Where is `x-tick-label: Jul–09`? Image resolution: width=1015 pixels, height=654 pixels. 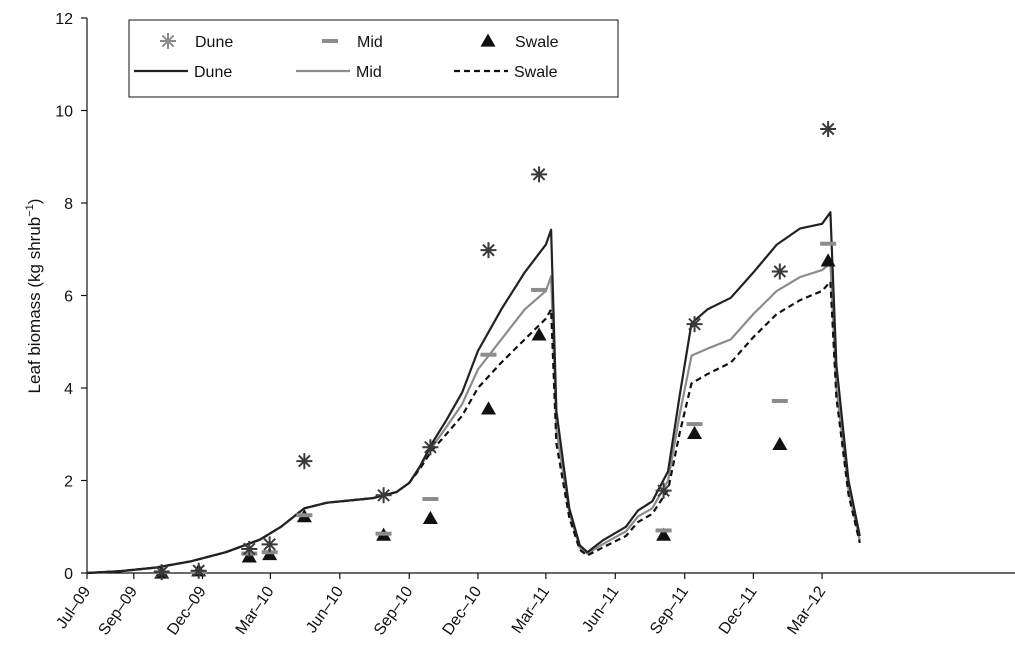
x-tick-label: Jul–09 is located at coordinates (73, 607).